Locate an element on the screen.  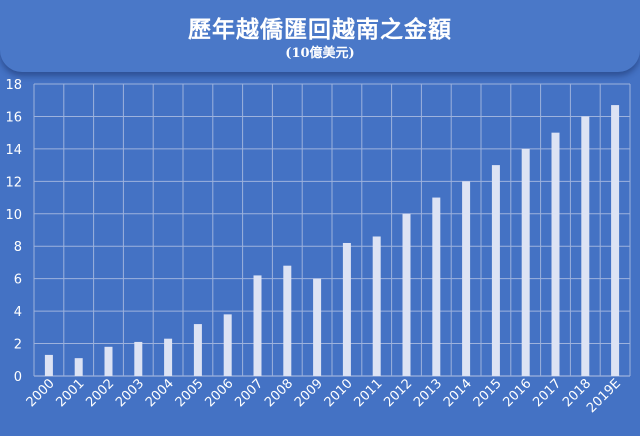
y-tick-label: 18 is located at coordinates (13, 85).